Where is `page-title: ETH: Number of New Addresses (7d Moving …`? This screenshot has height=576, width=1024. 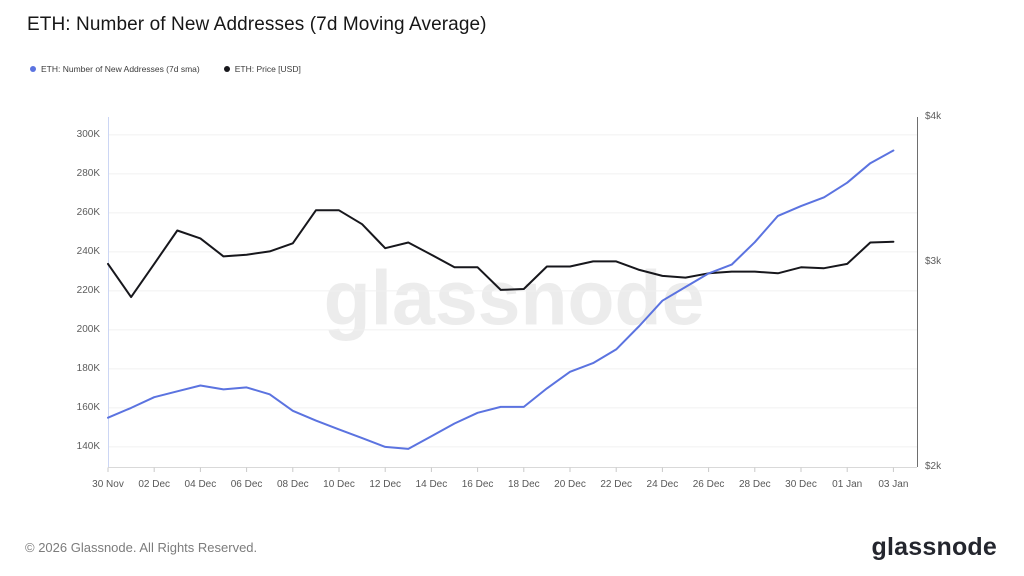 page-title: ETH: Number of New Addresses (7d Moving … is located at coordinates (257, 24).